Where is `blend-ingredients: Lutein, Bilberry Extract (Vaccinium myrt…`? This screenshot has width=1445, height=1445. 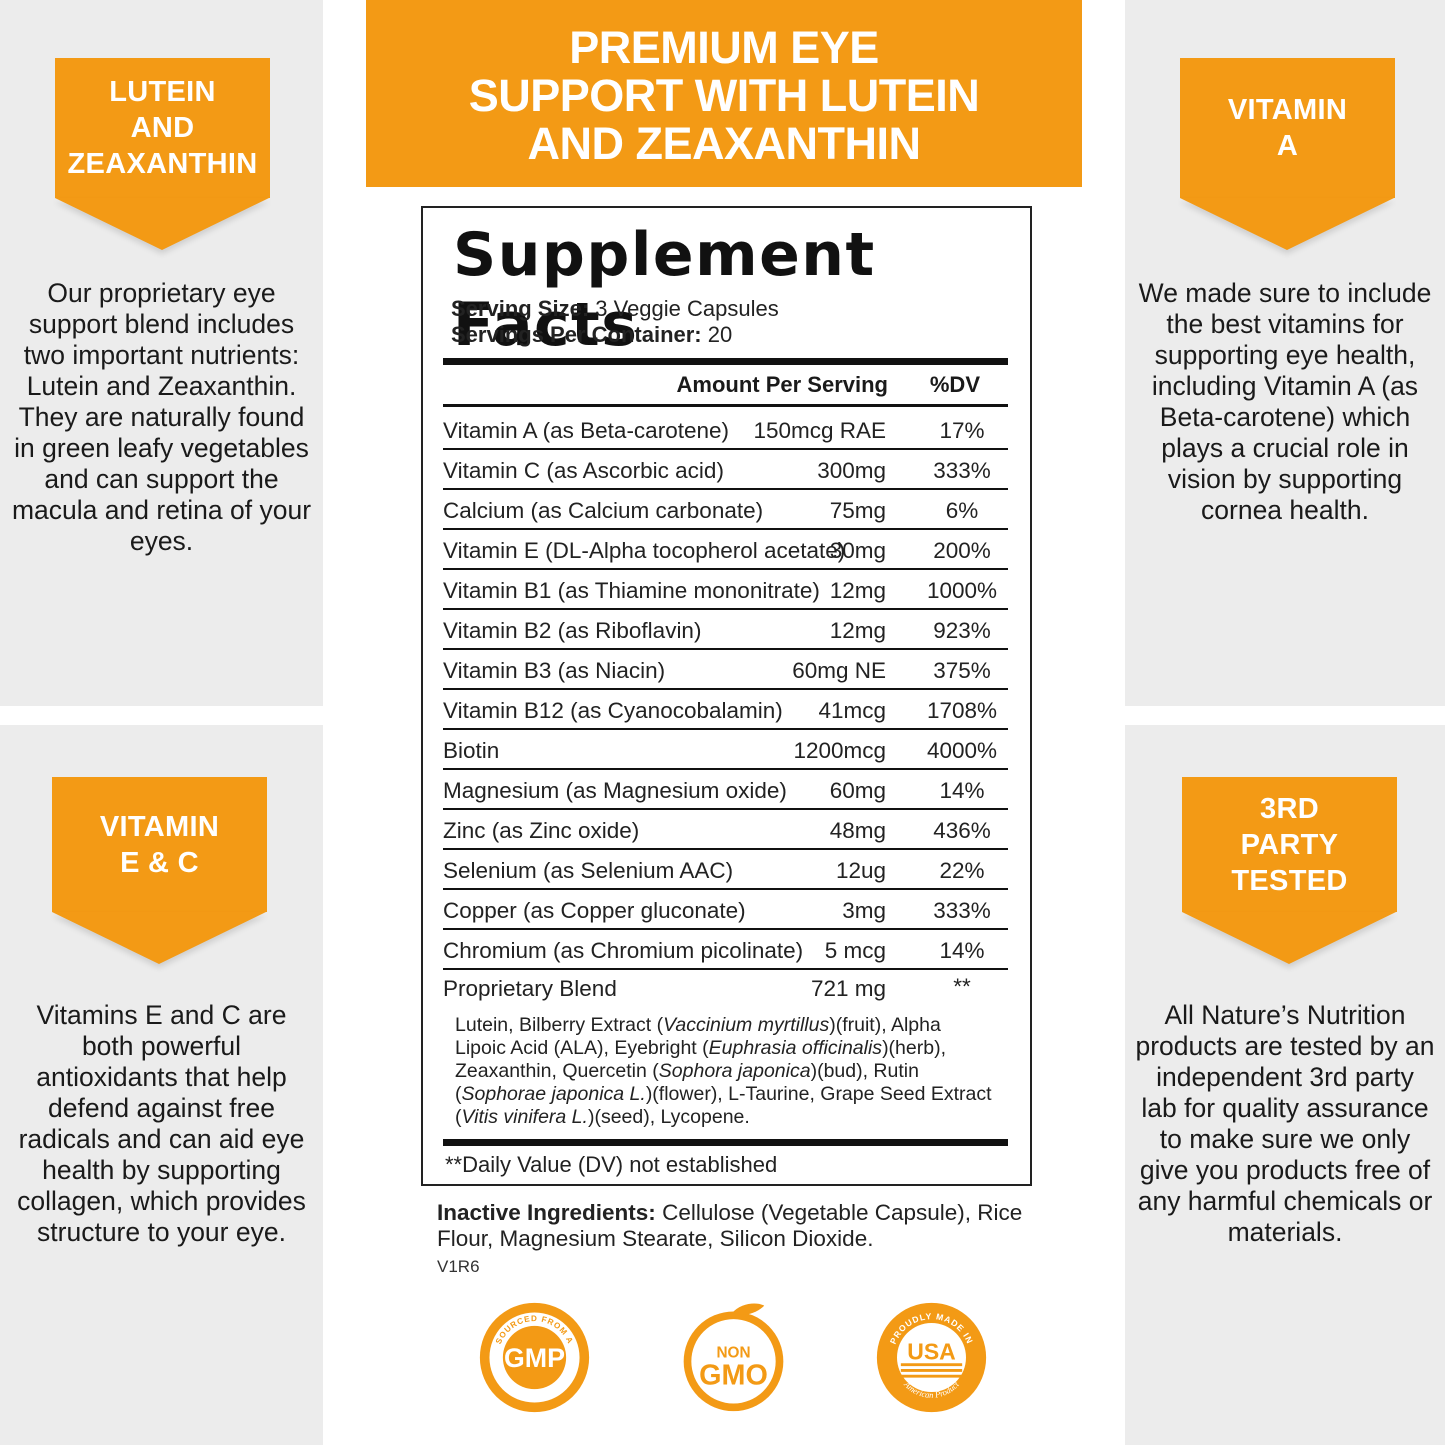
blend-ingredients: Lutein, Bilberry Extract (Vaccinium myrt… is located at coordinates (725, 1071).